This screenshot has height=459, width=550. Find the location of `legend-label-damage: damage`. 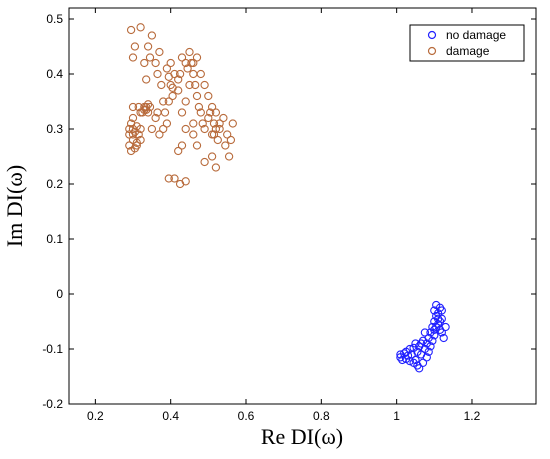

legend-label-damage: damage is located at coordinates (468, 51).